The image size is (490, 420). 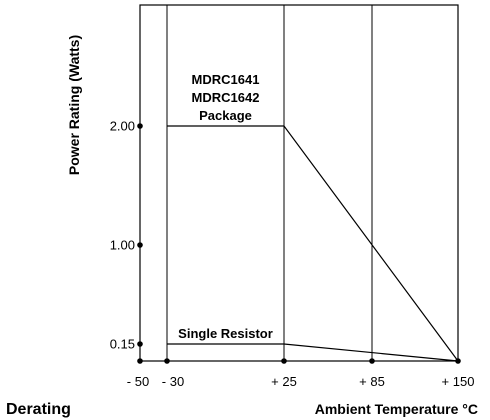 I want to click on y-axis-label: Power Rating (Watts), so click(x=74, y=105).